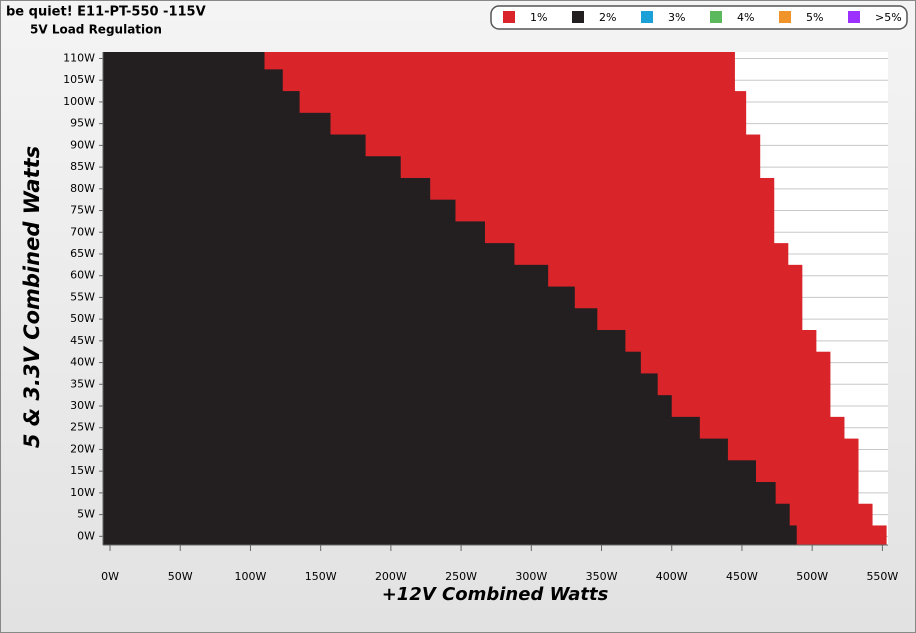  Describe the element at coordinates (82, 340) in the screenshot. I see `y-tick-label: 45W` at that location.